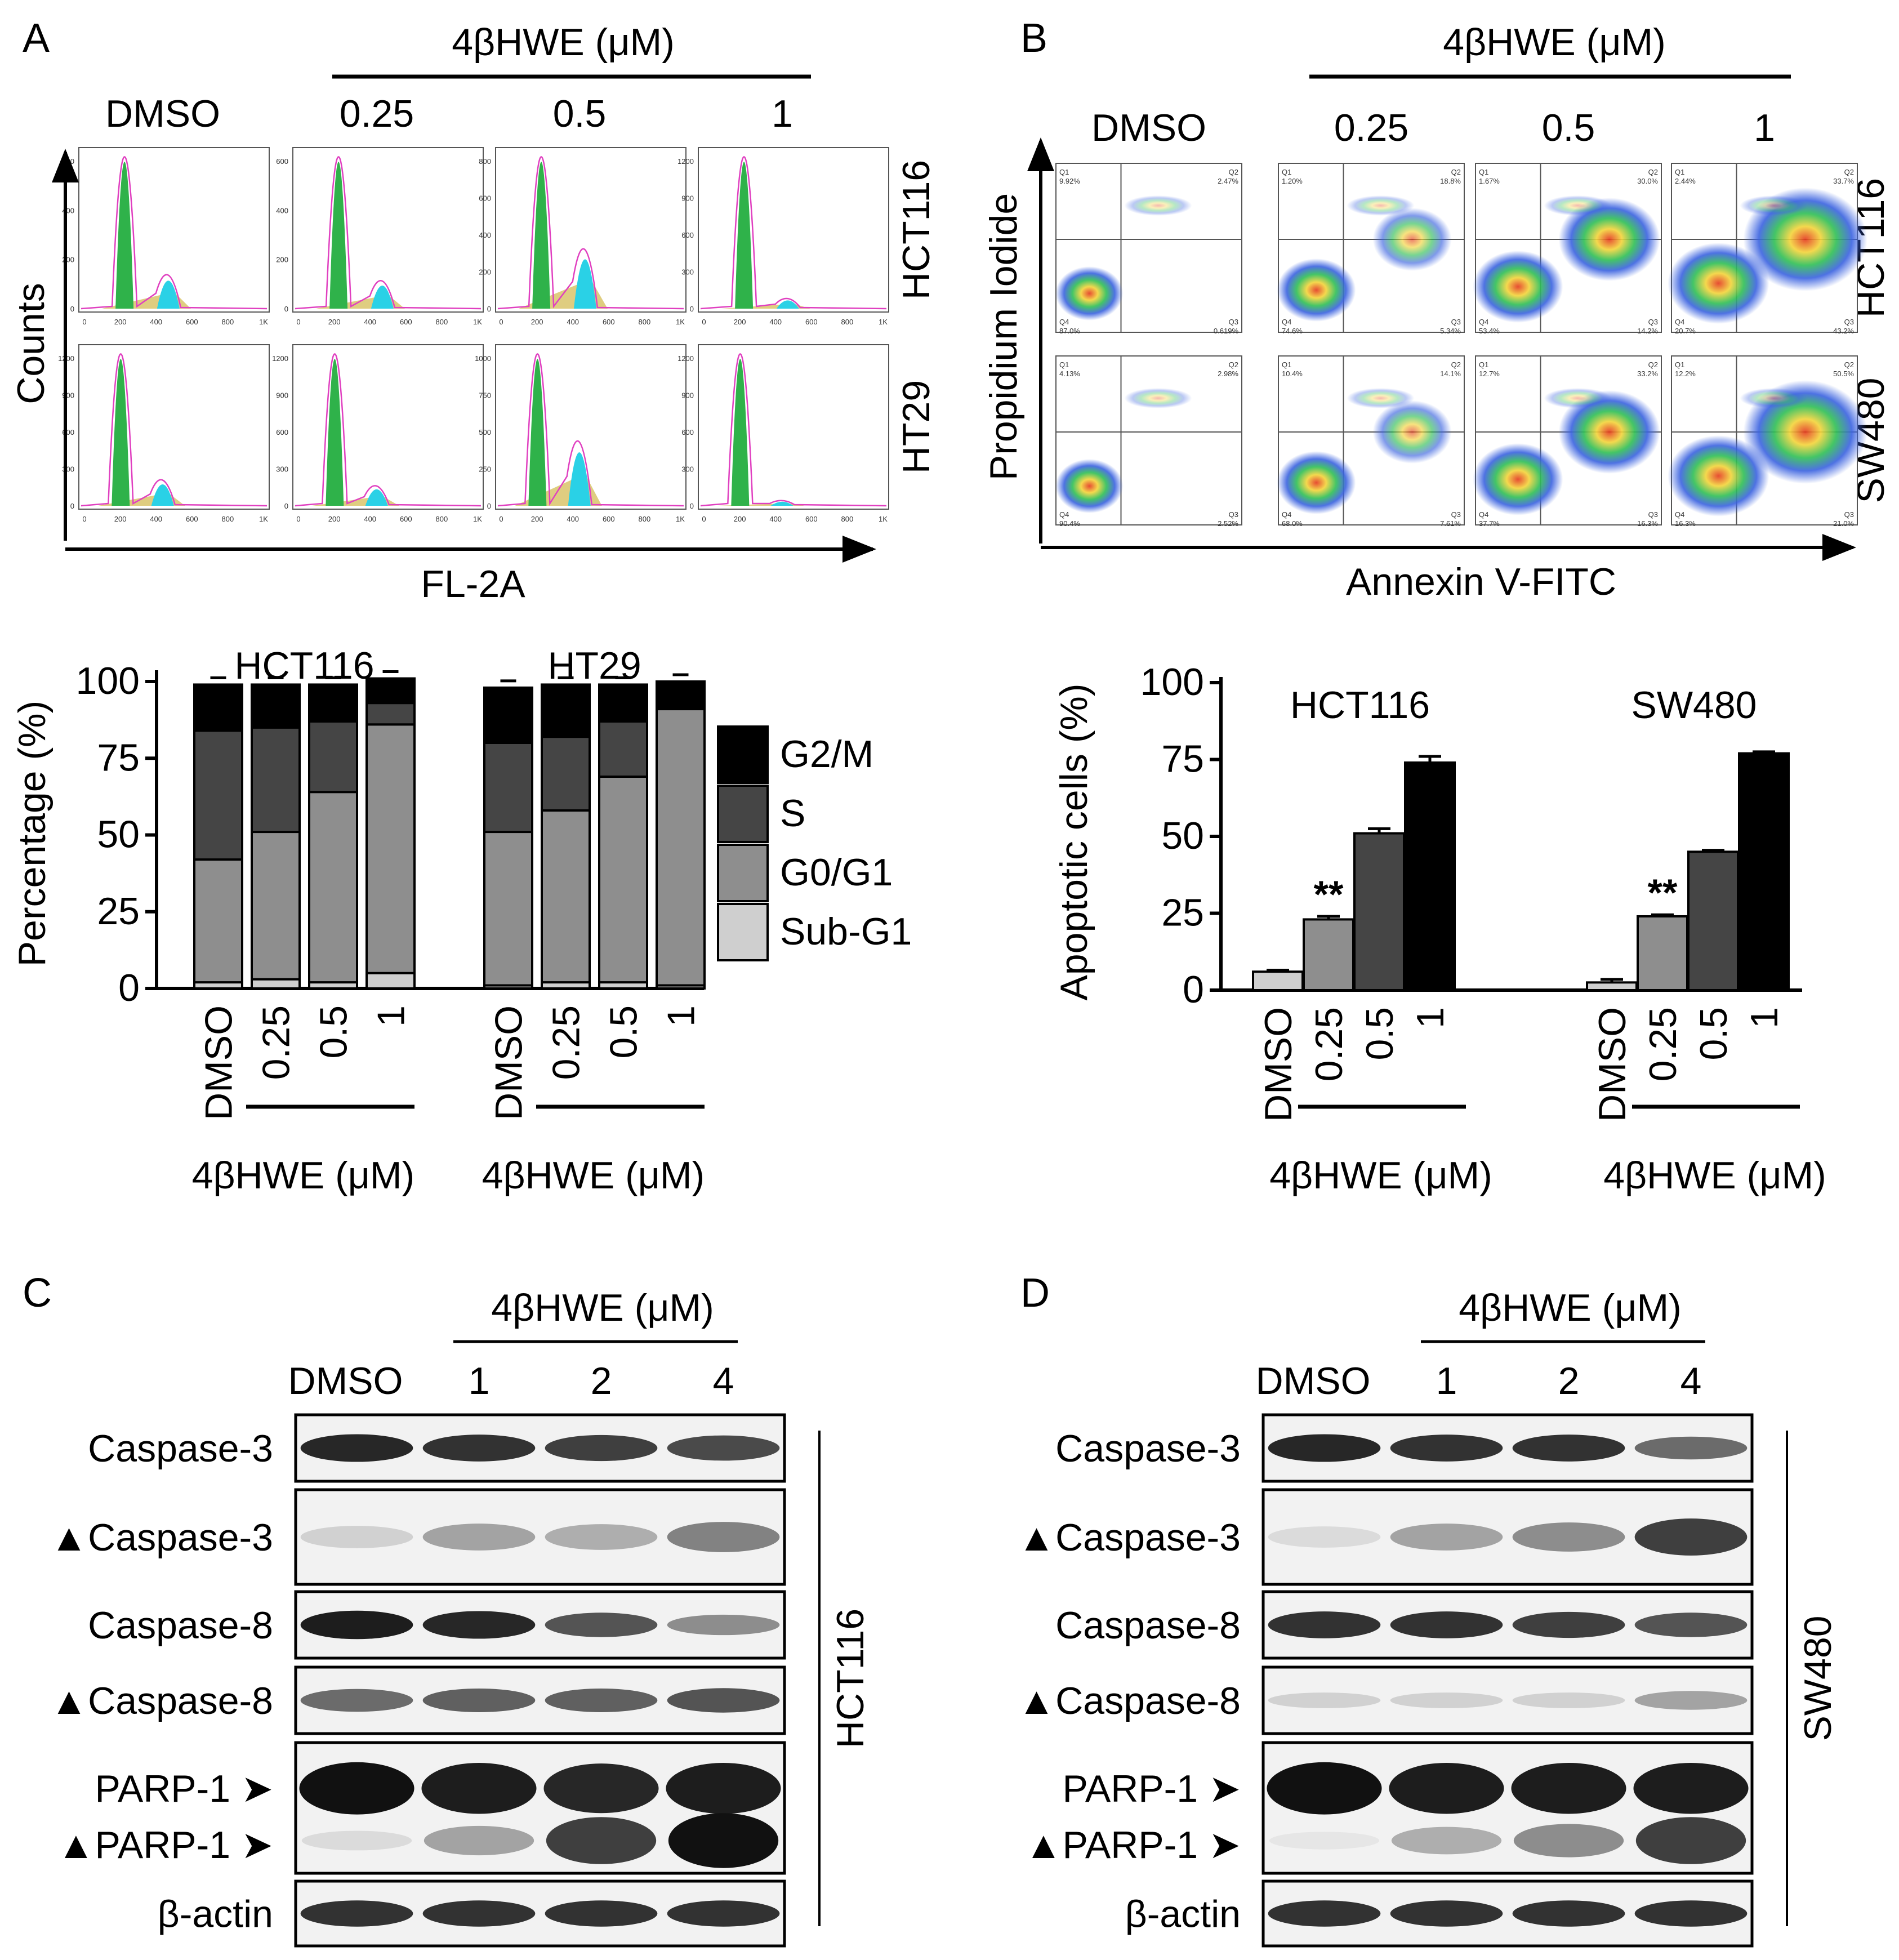 This screenshot has width=1899, height=1960. I want to click on quadrant-percent: 20.7%, so click(1685, 331).